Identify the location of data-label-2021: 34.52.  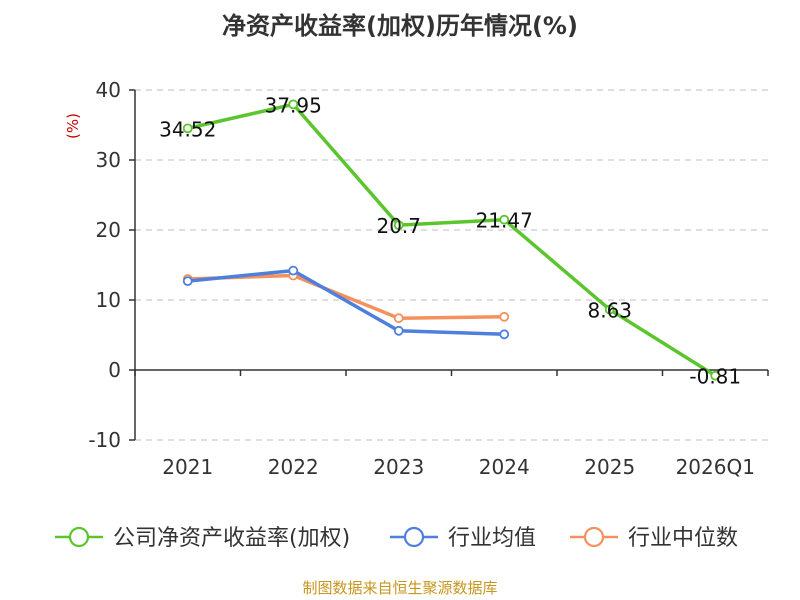
(187, 129).